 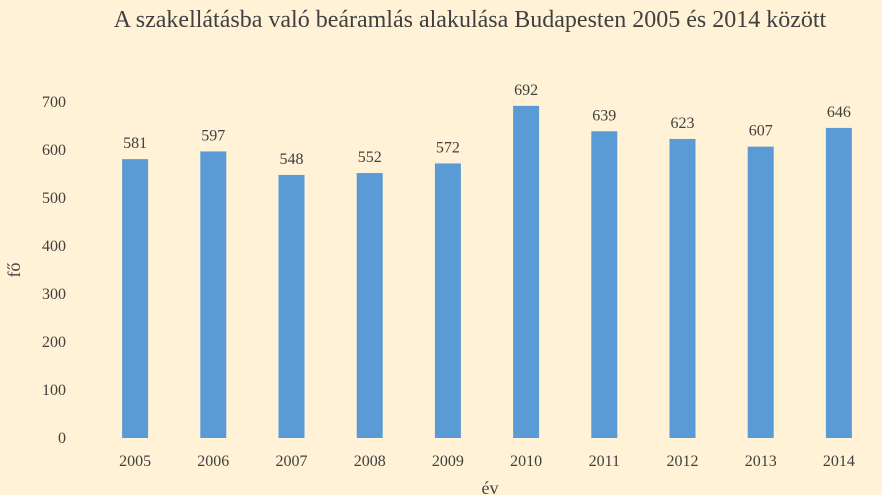 I want to click on y-axis-ticks: 0 100 200 300 400 500 600 700, so click(x=54, y=270).